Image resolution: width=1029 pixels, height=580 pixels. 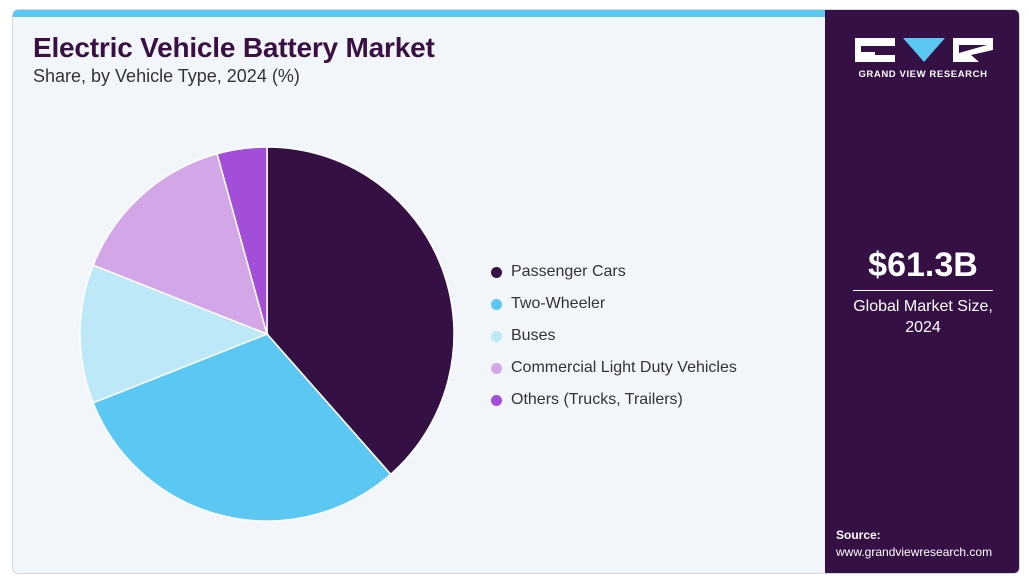 I want to click on market-size-label: Global Market Size, 2024, so click(x=922, y=317).